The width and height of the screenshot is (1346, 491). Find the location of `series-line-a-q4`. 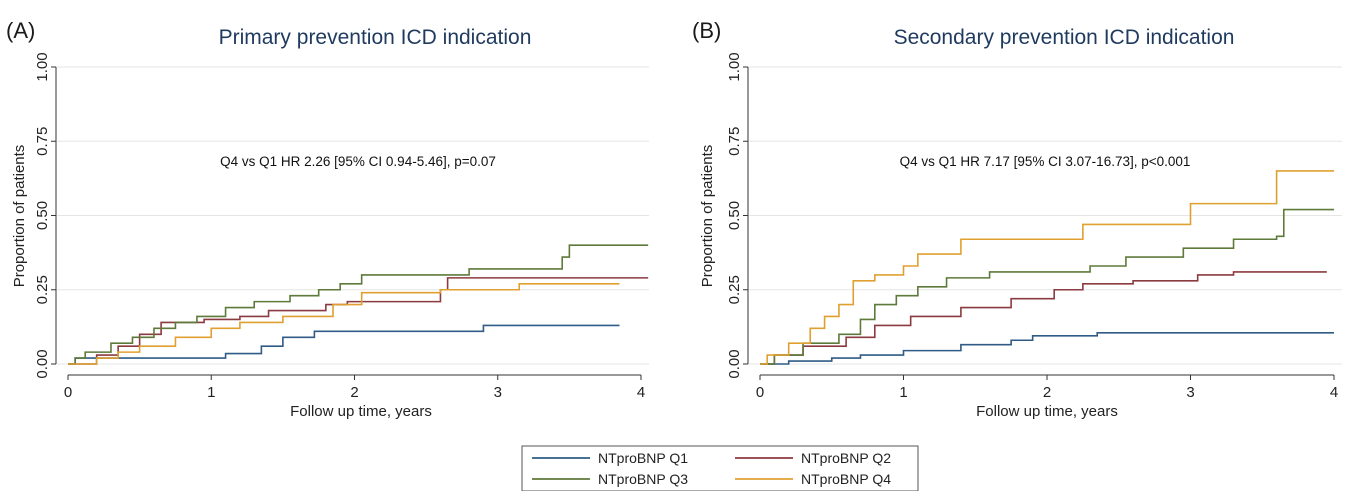

series-line-a-q4 is located at coordinates (344, 324).